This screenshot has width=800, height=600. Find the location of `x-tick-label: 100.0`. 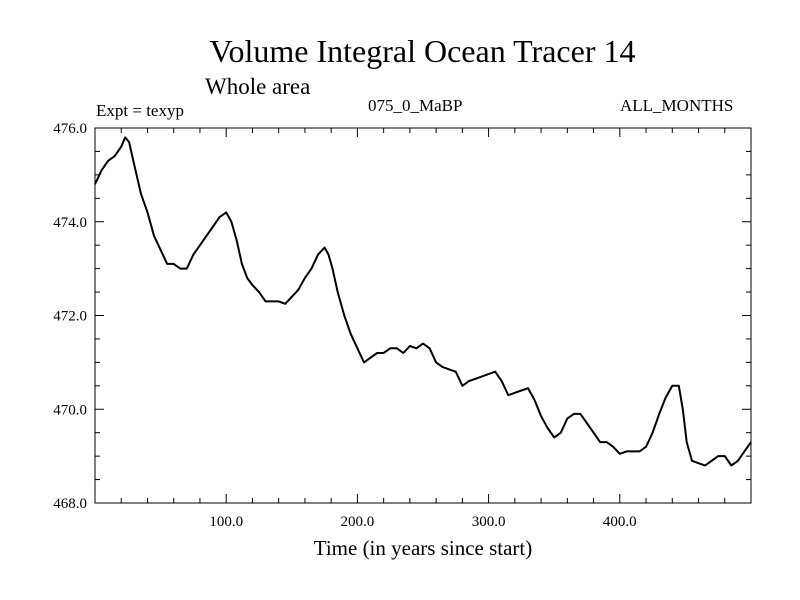

x-tick-label: 100.0 is located at coordinates (226, 522).